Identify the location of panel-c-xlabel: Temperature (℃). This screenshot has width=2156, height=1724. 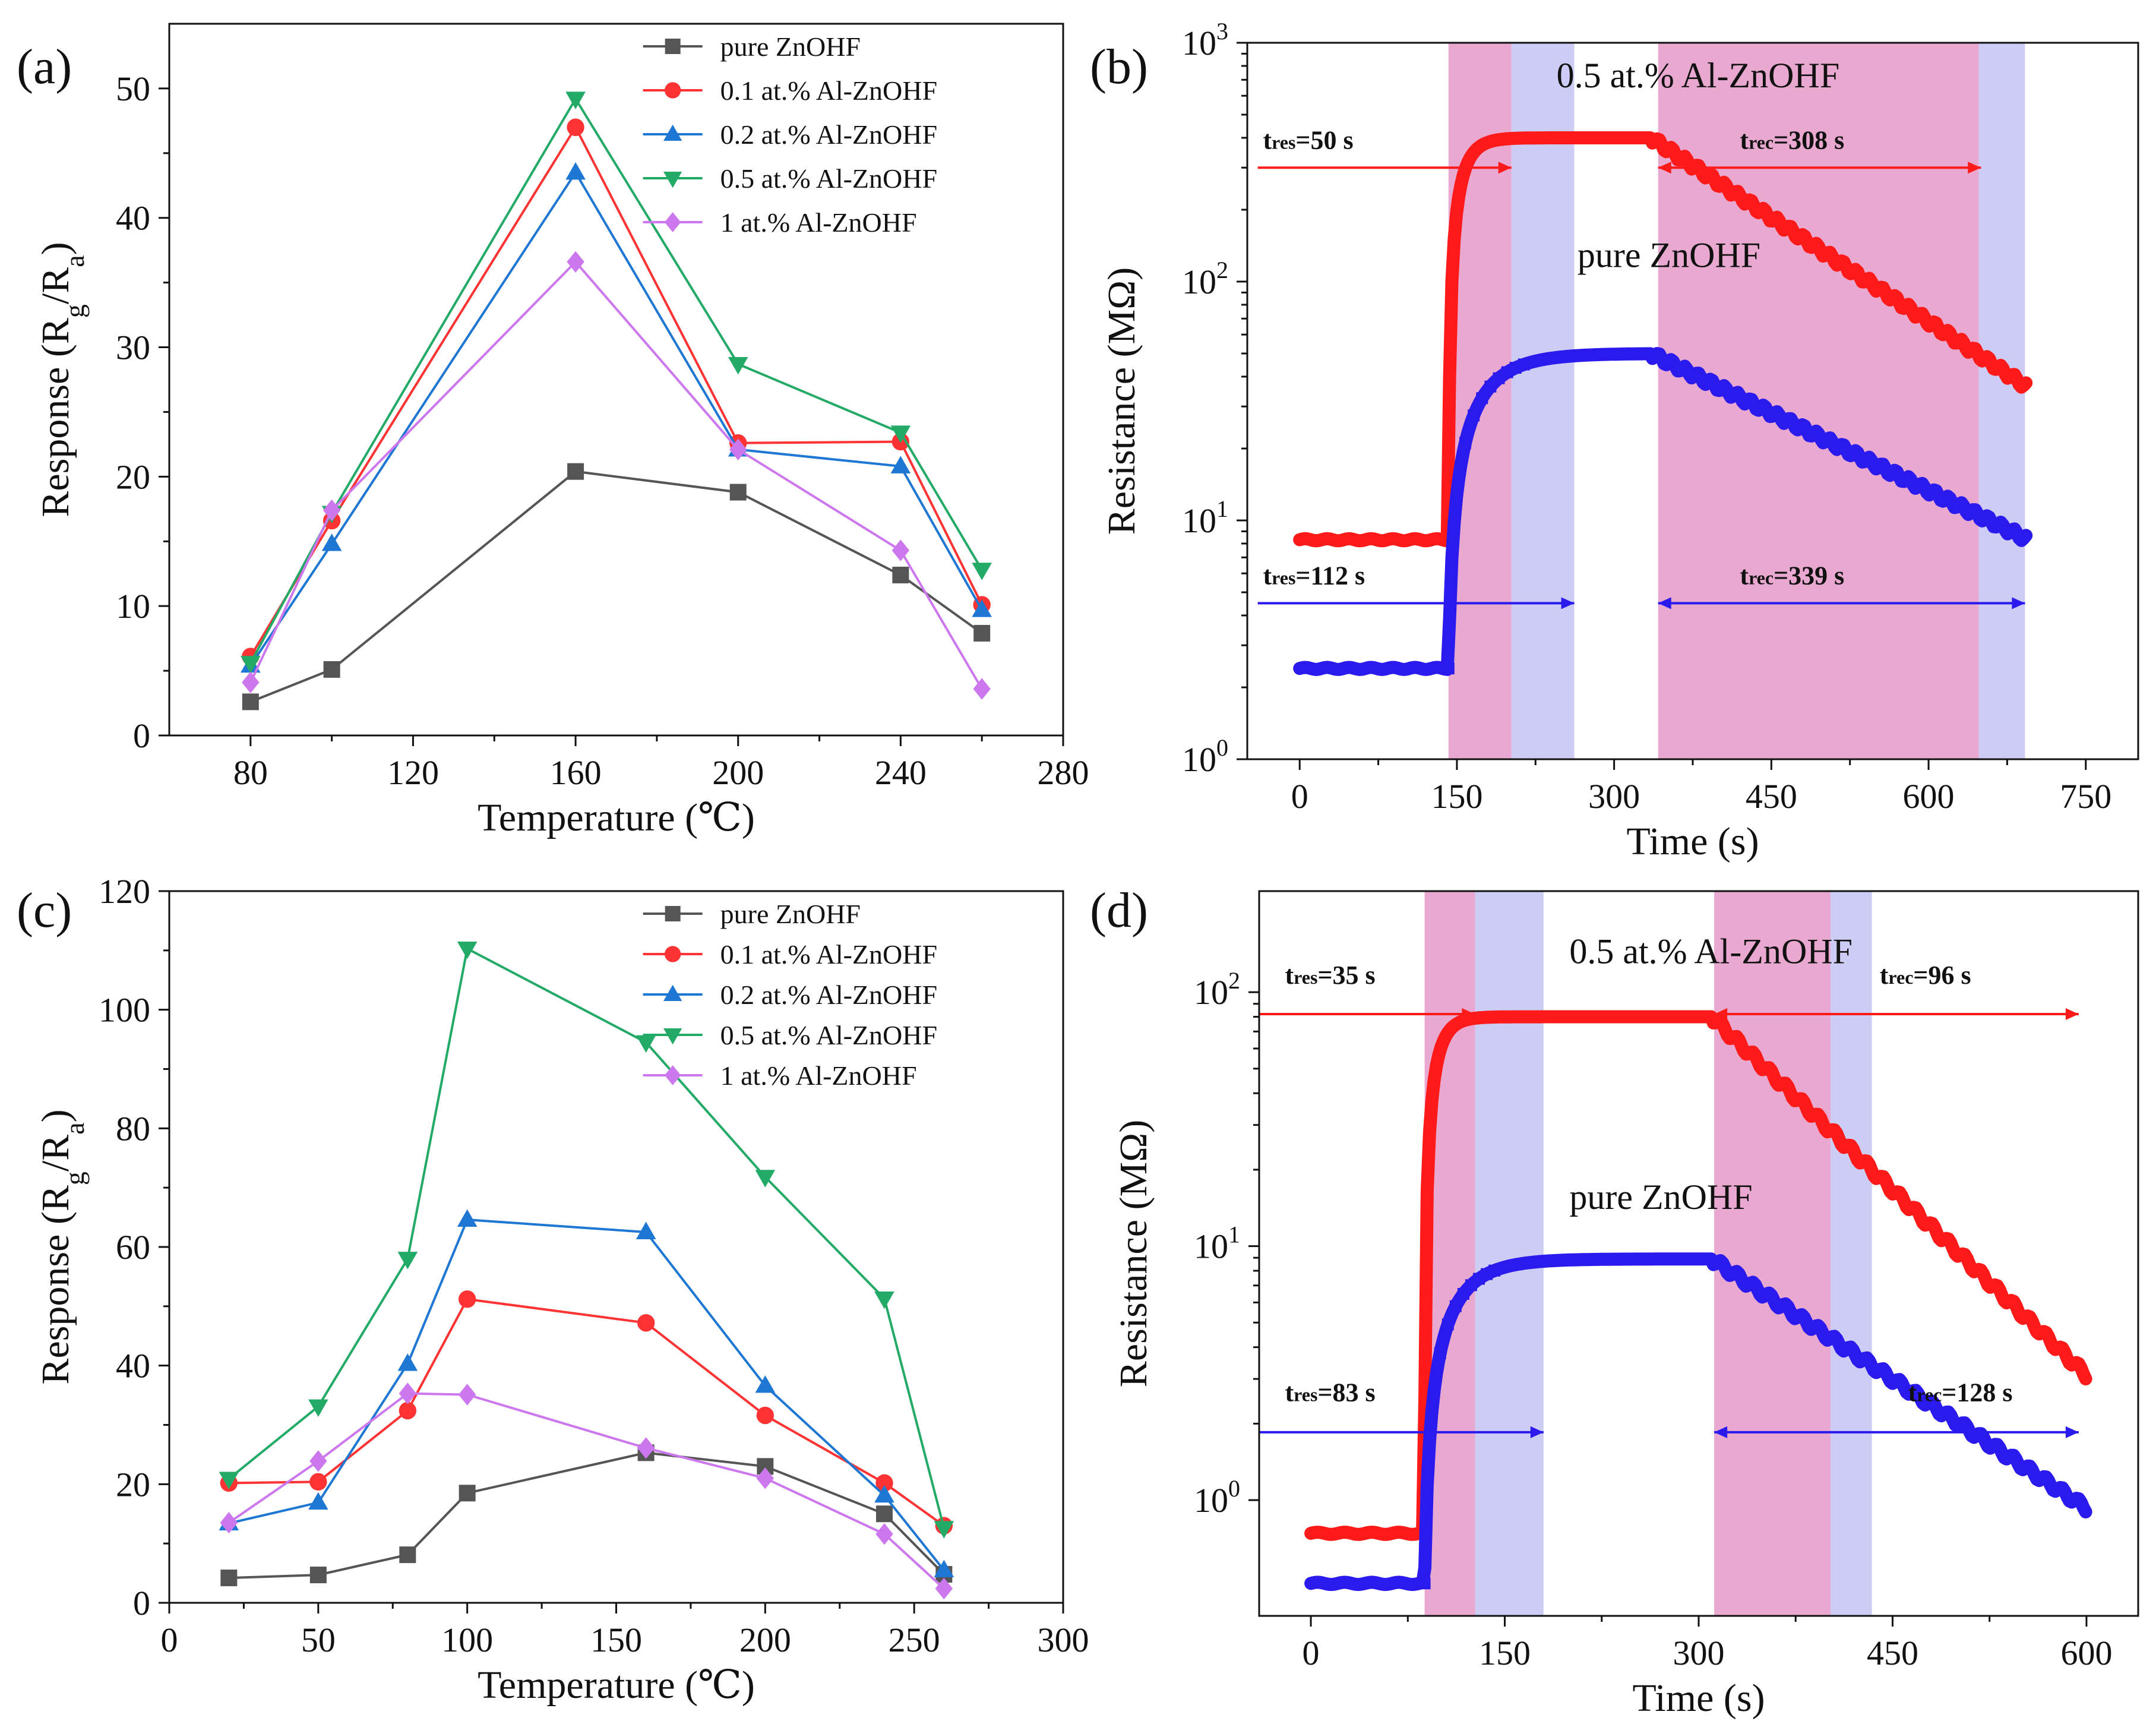
(617, 1685).